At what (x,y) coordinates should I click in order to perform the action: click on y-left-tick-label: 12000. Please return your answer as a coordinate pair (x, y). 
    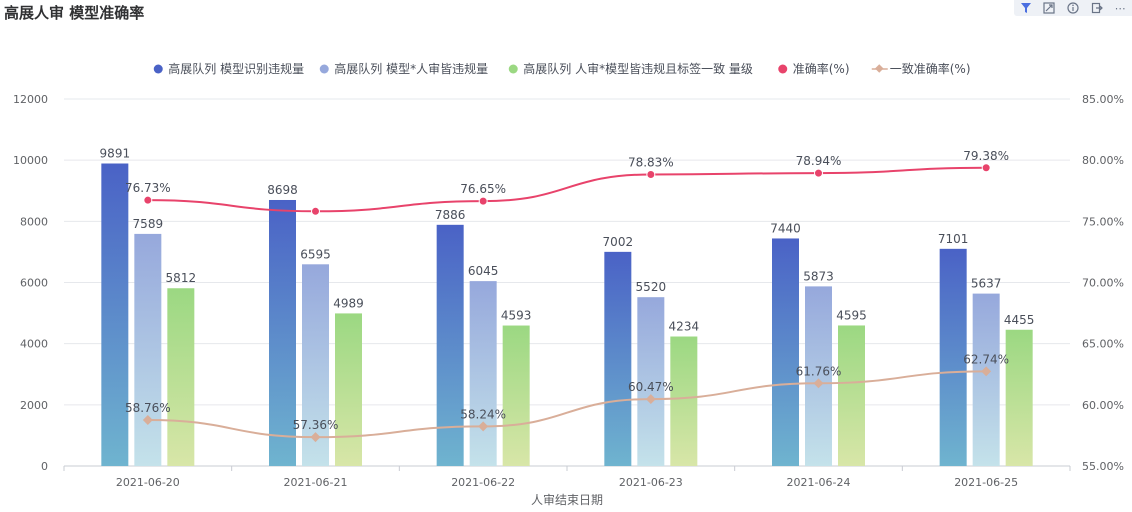
    Looking at the image, I should click on (30, 99).